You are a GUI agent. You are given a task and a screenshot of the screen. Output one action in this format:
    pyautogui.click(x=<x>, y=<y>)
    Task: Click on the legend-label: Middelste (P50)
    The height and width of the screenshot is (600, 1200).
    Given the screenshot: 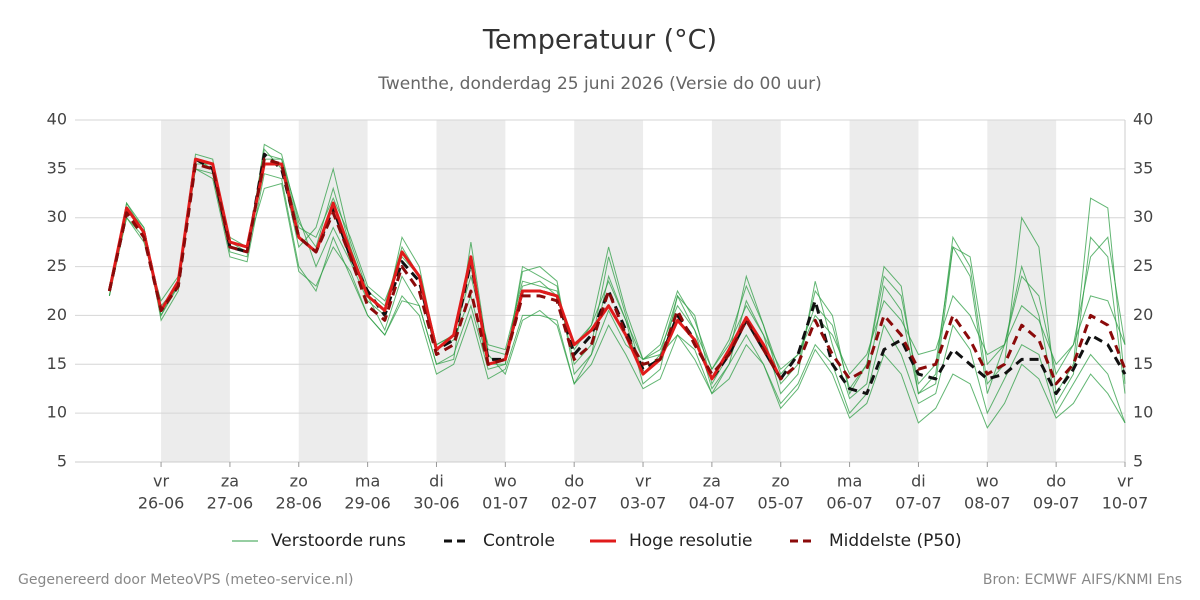 What is the action you would take?
    pyautogui.click(x=895, y=541)
    